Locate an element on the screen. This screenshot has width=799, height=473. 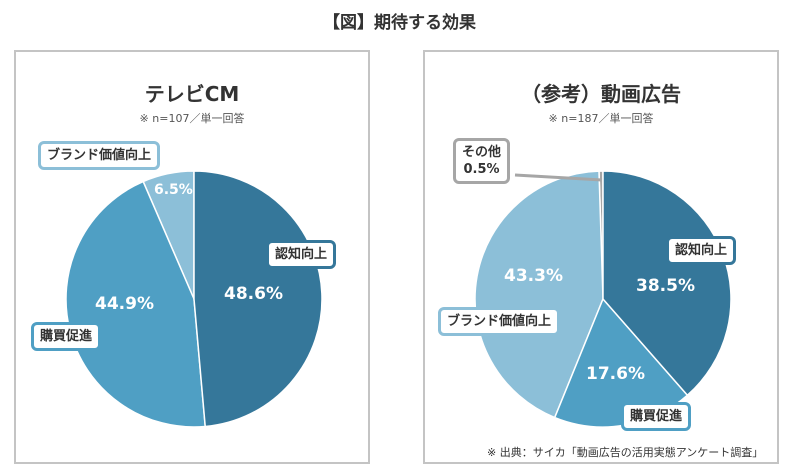
data-label: 43.3% is located at coordinates (533, 276).